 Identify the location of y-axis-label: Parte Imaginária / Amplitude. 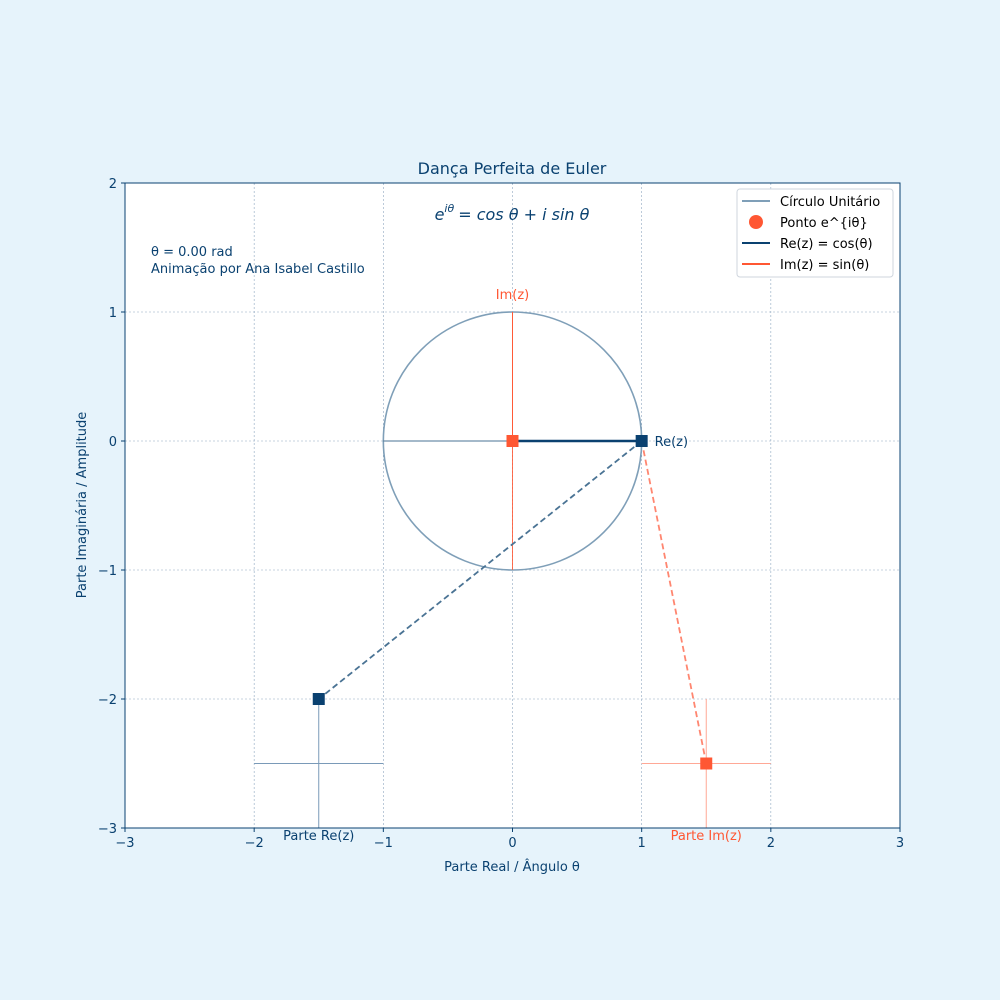
(82, 505).